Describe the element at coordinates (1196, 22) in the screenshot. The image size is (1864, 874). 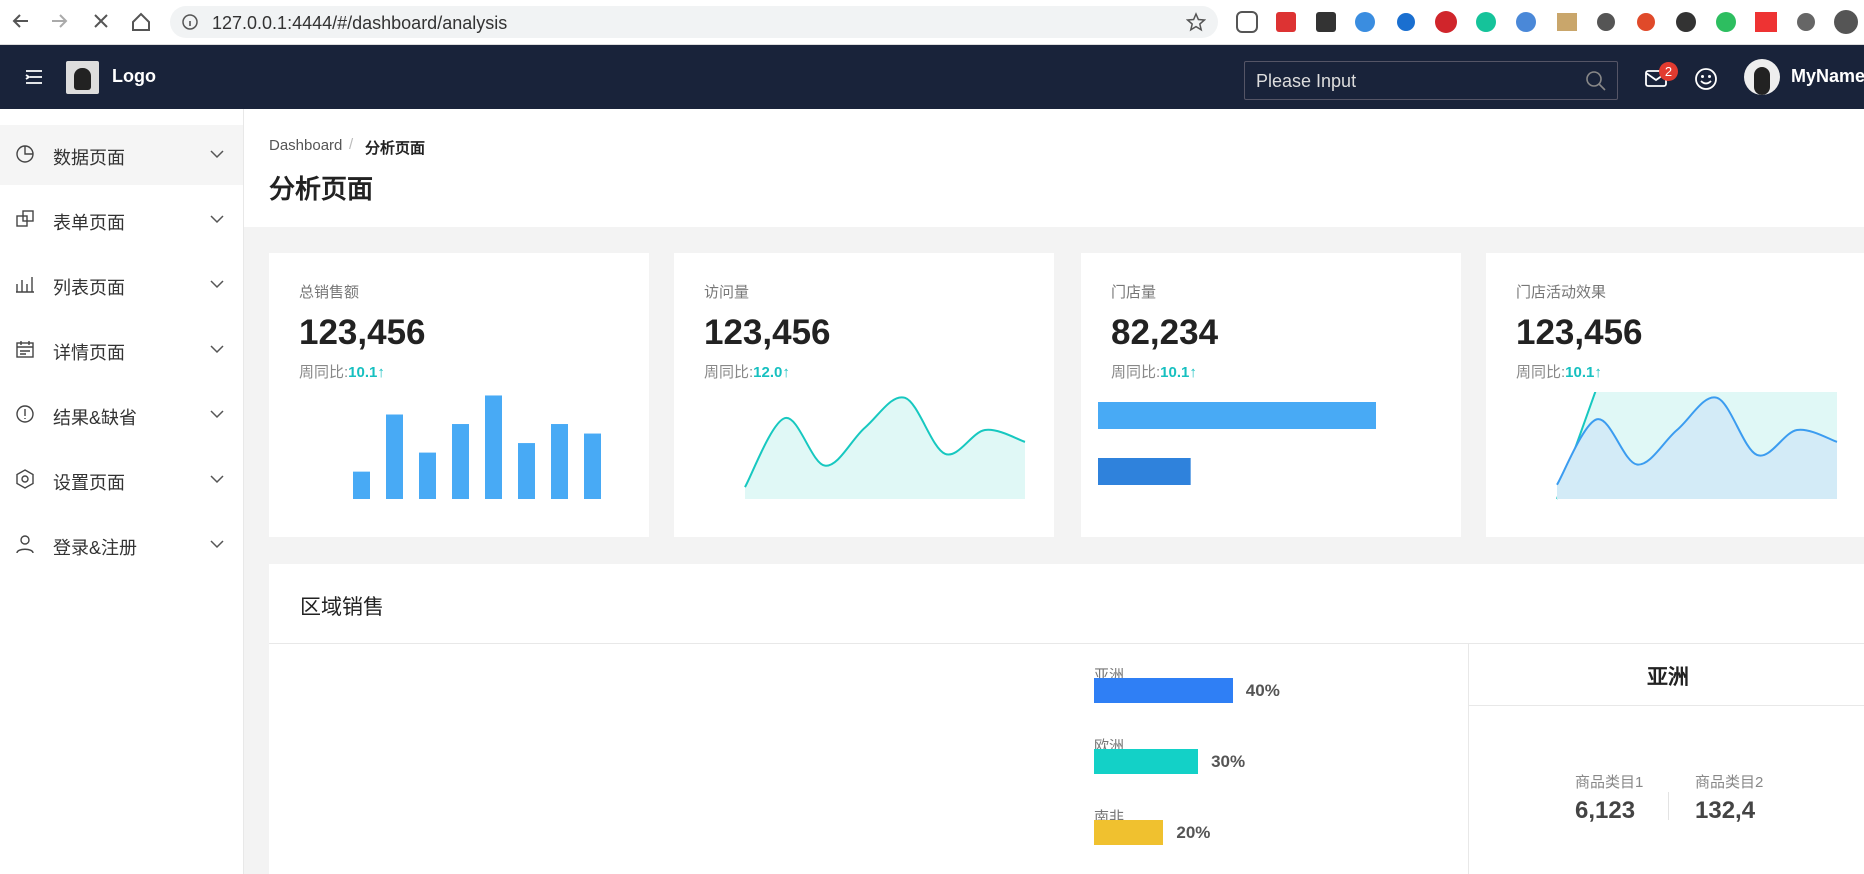
I see `star-icon` at that location.